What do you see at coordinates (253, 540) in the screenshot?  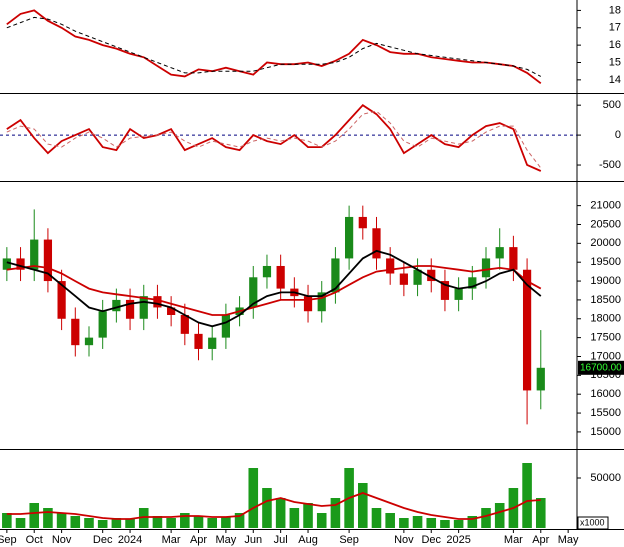 I see `x-tick-label: Jun` at bounding box center [253, 540].